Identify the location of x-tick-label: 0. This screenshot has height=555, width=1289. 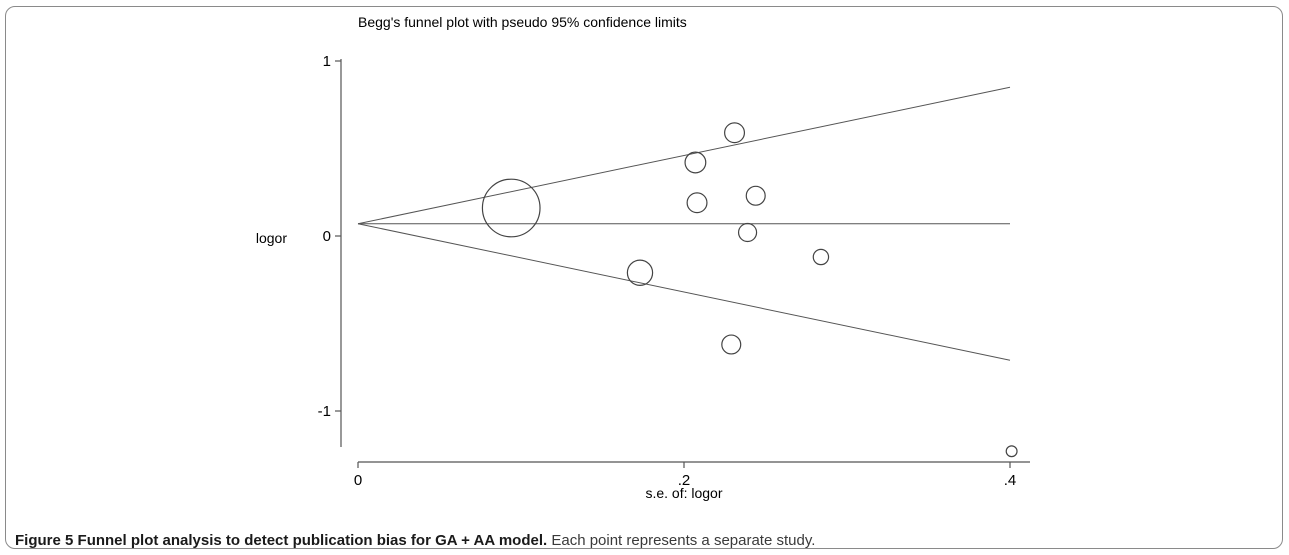
(358, 480).